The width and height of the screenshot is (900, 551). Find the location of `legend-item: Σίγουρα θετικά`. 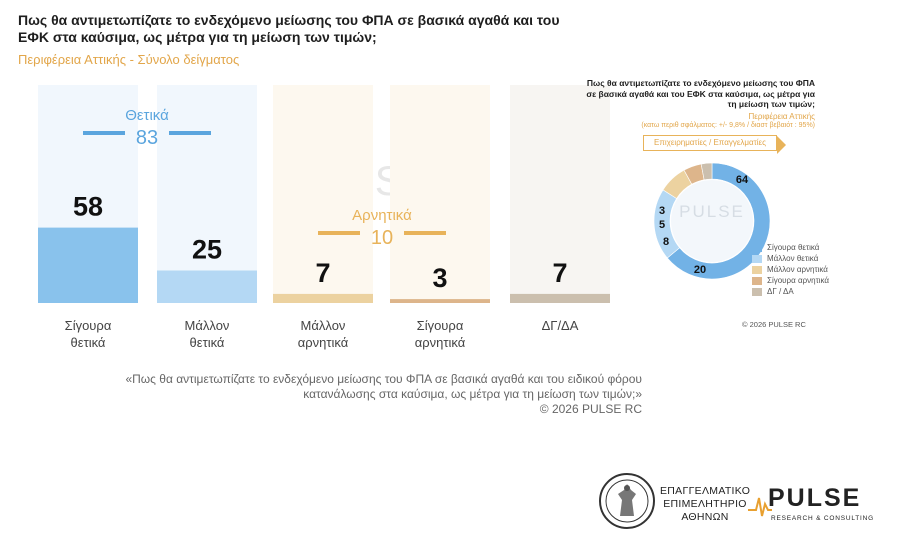

legend-item: Σίγουρα θετικά is located at coordinates (785, 248).